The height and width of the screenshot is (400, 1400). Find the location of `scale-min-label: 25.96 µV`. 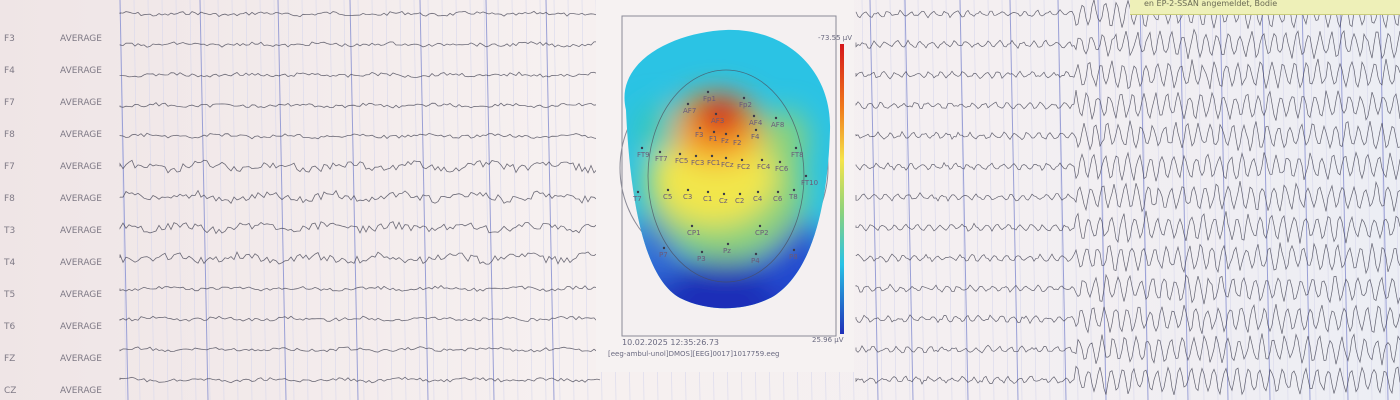

scale-min-label: 25.96 µV is located at coordinates (828, 340).